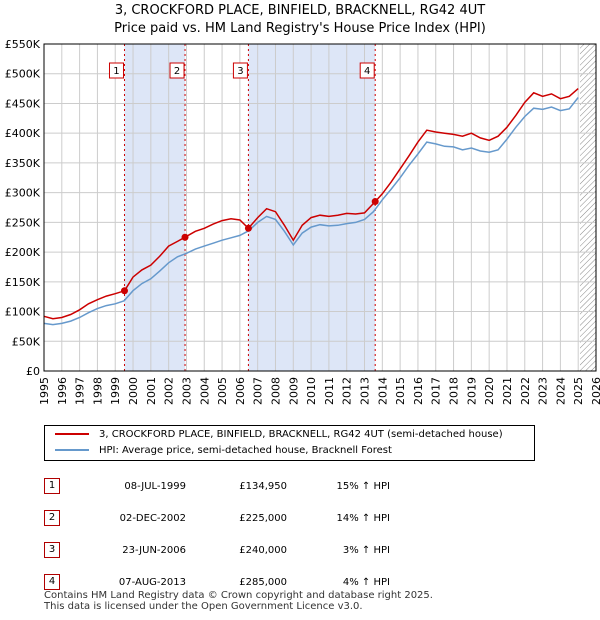 This screenshot has width=600, height=620. Describe the element at coordinates (560, 391) in the screenshot. I see `x-tick-label: 2024` at that location.